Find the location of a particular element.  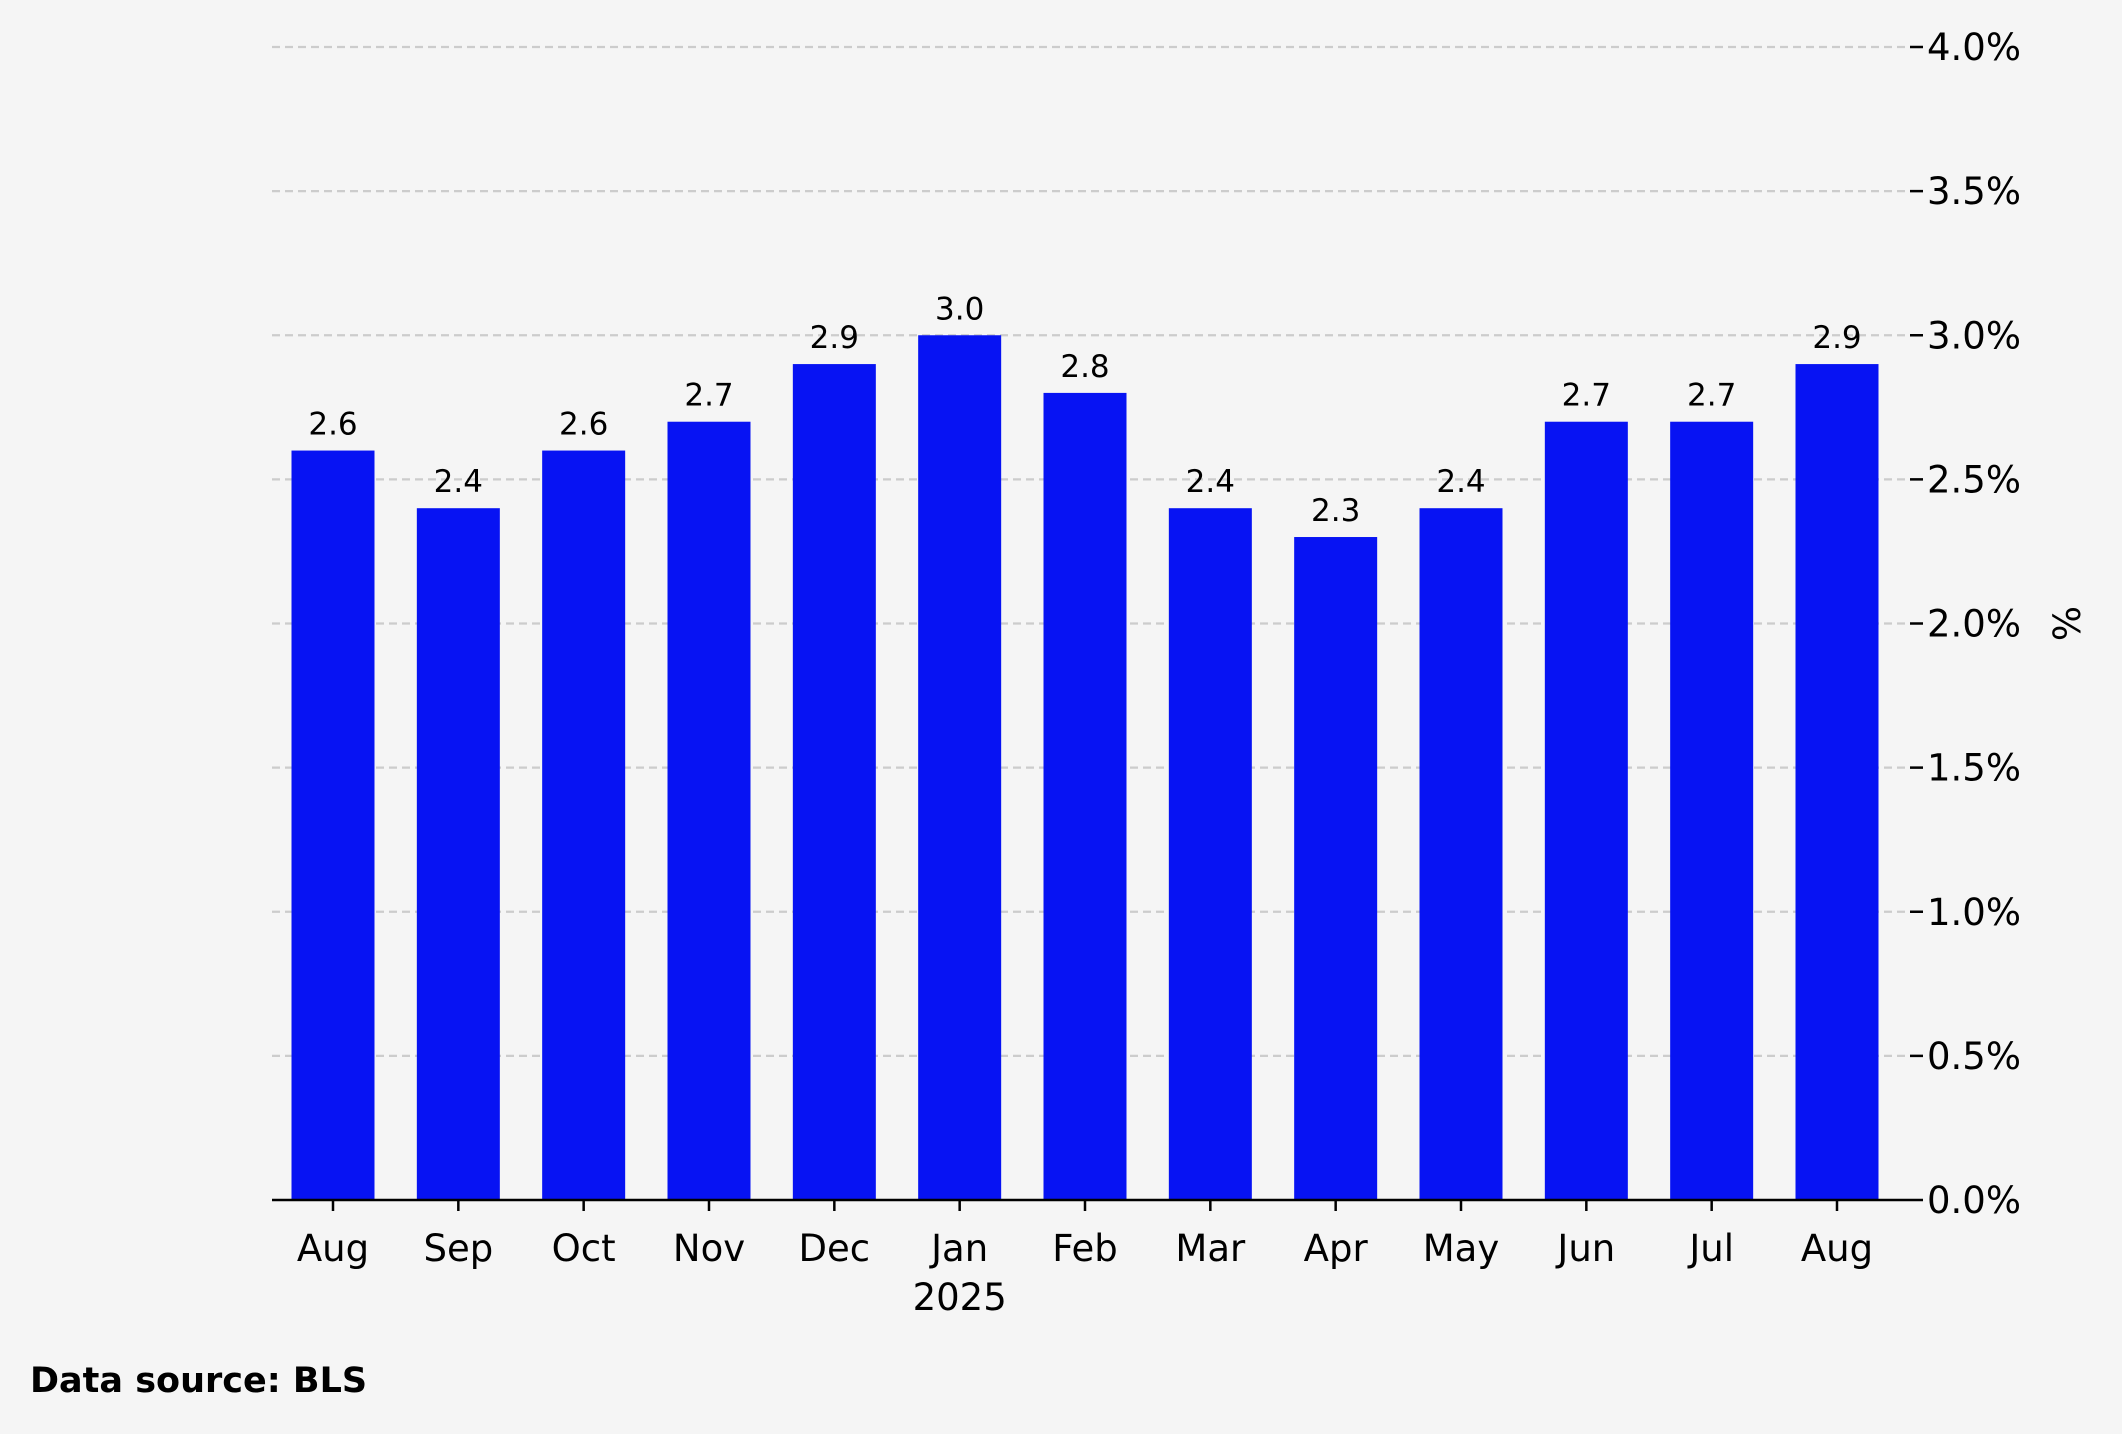

y-tick-label: 0.5% is located at coordinates (1974, 1056).